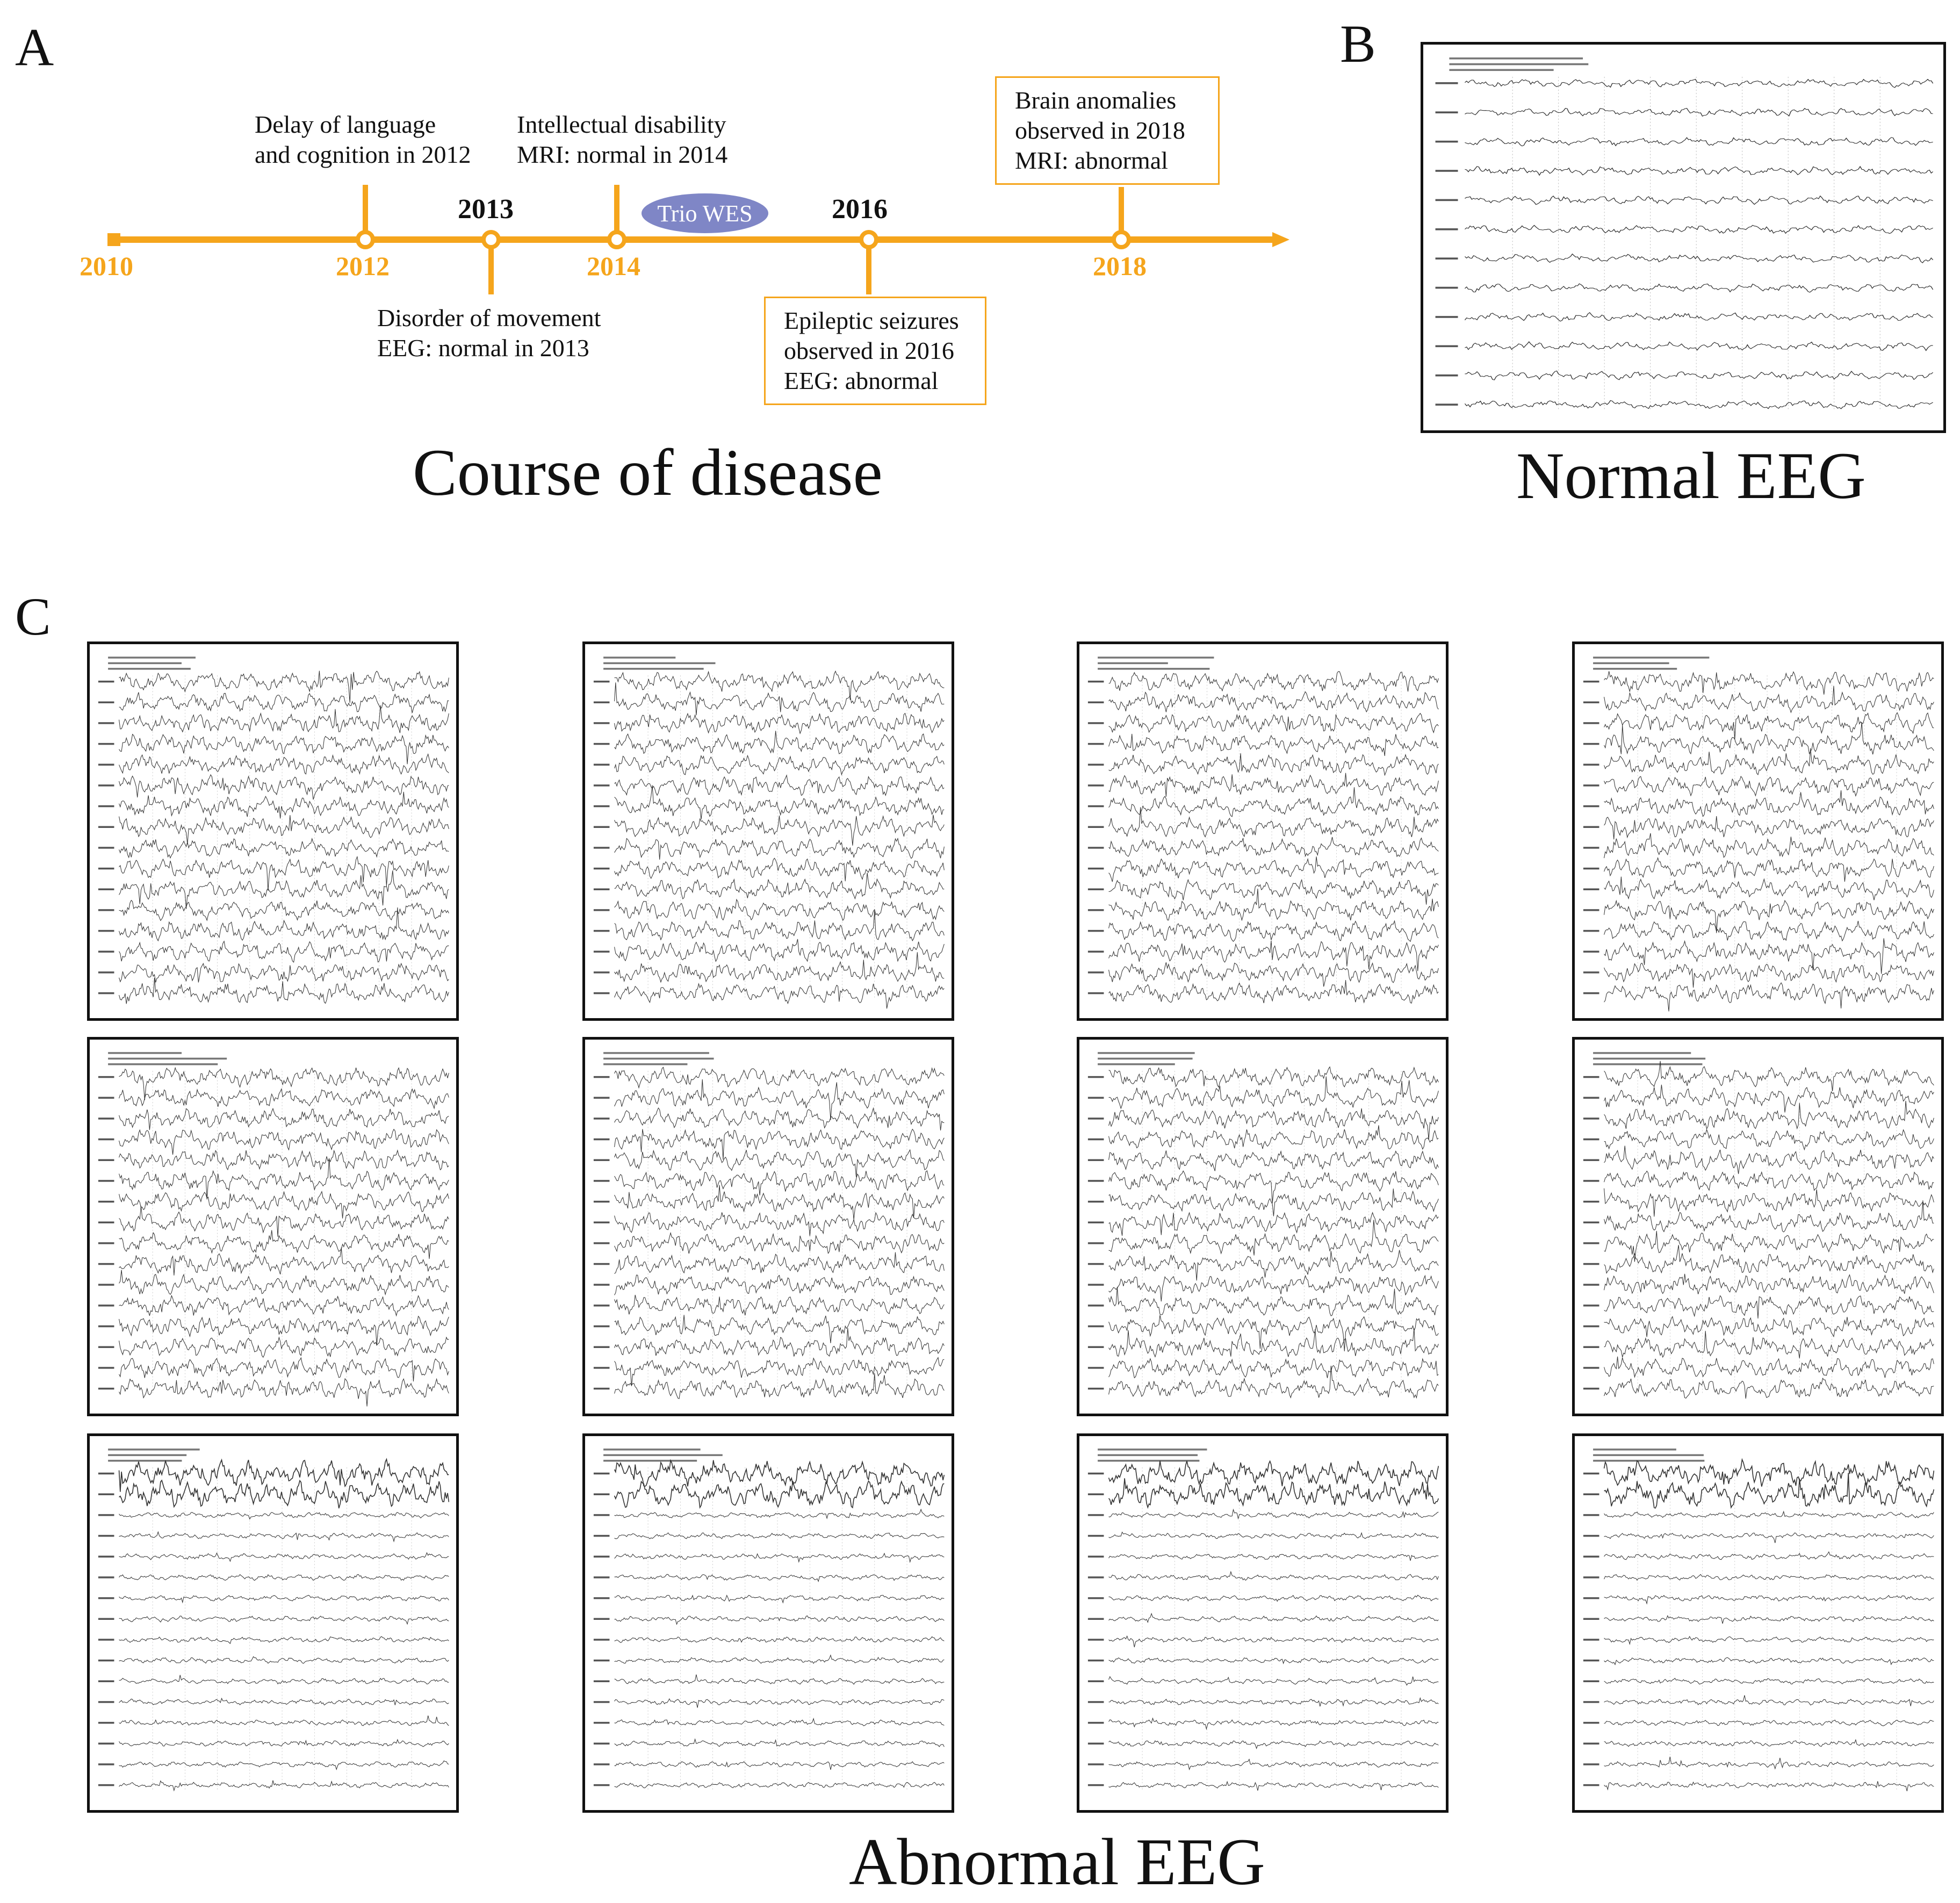 The height and width of the screenshot is (1903, 1960). Describe the element at coordinates (113, 239) in the screenshot. I see `timeline-start-marker` at that location.